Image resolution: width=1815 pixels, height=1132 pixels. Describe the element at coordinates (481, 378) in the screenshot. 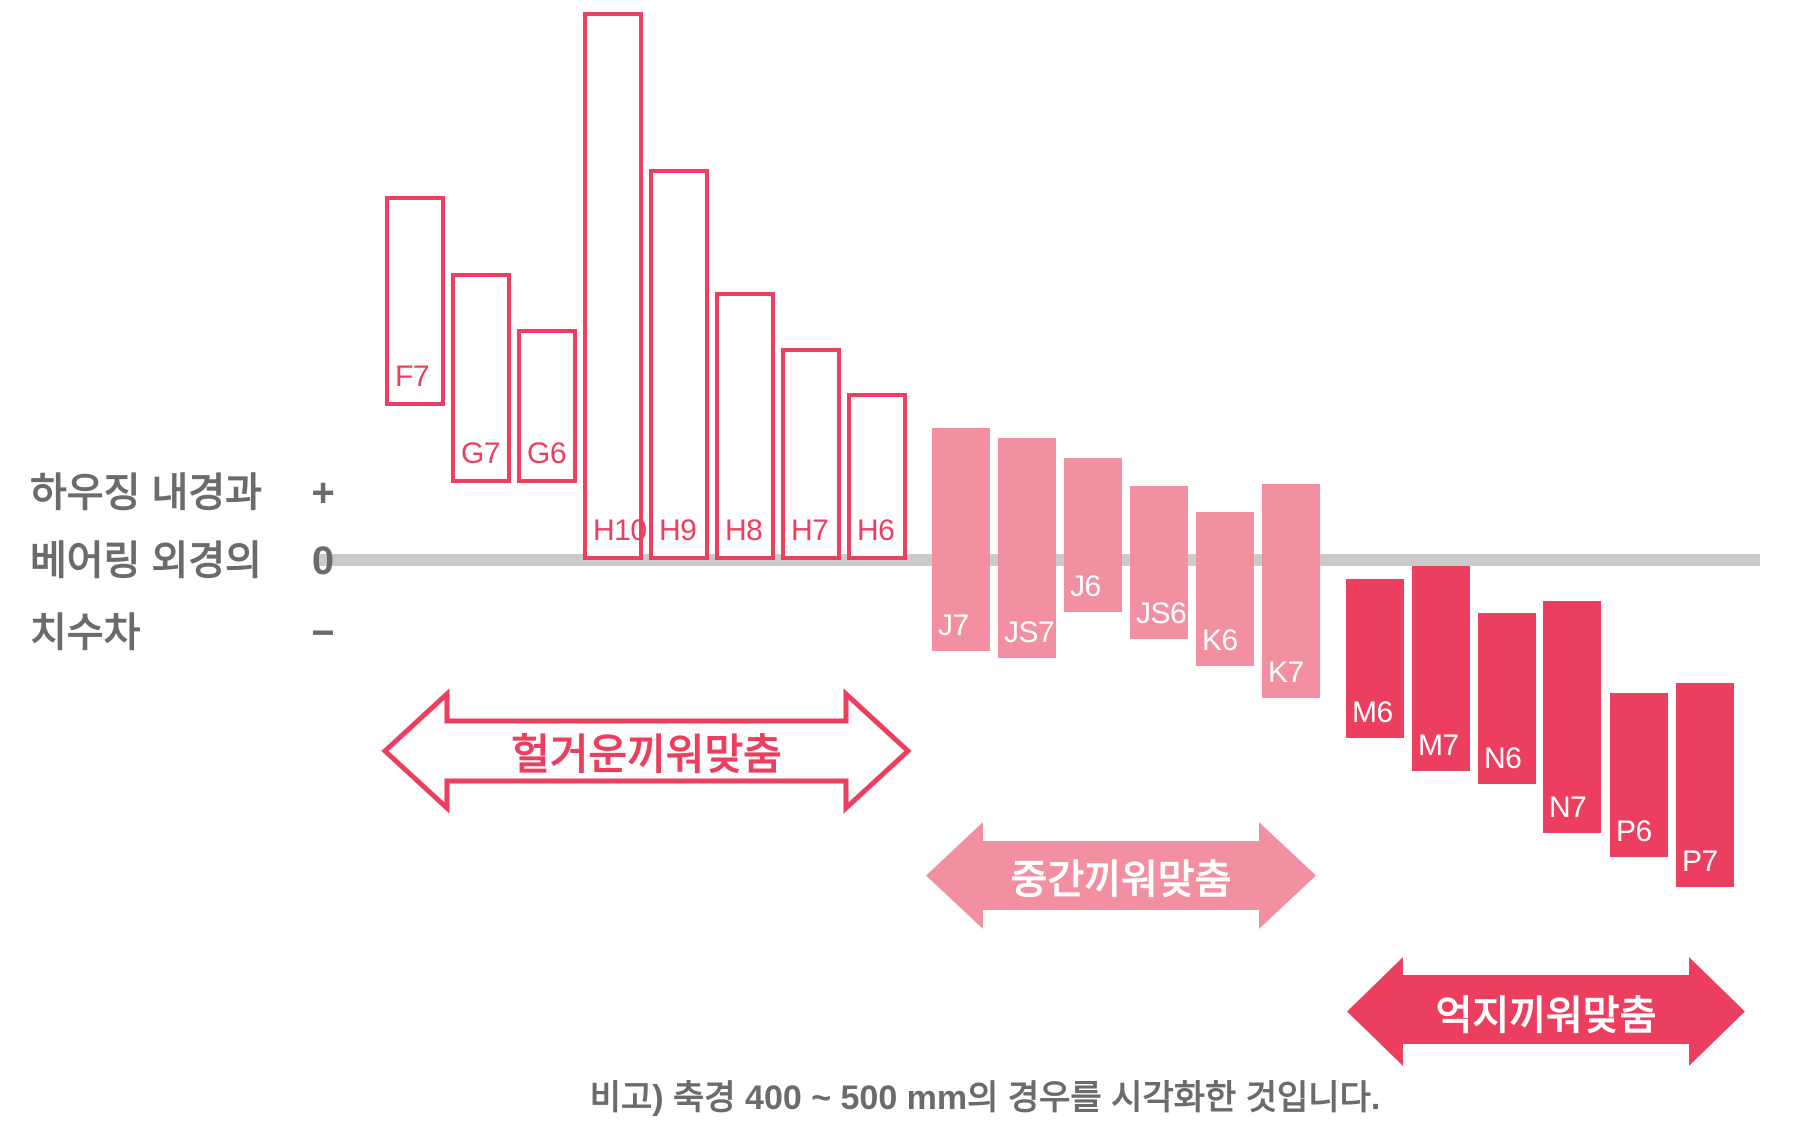

I see `bar-g7: G7` at that location.